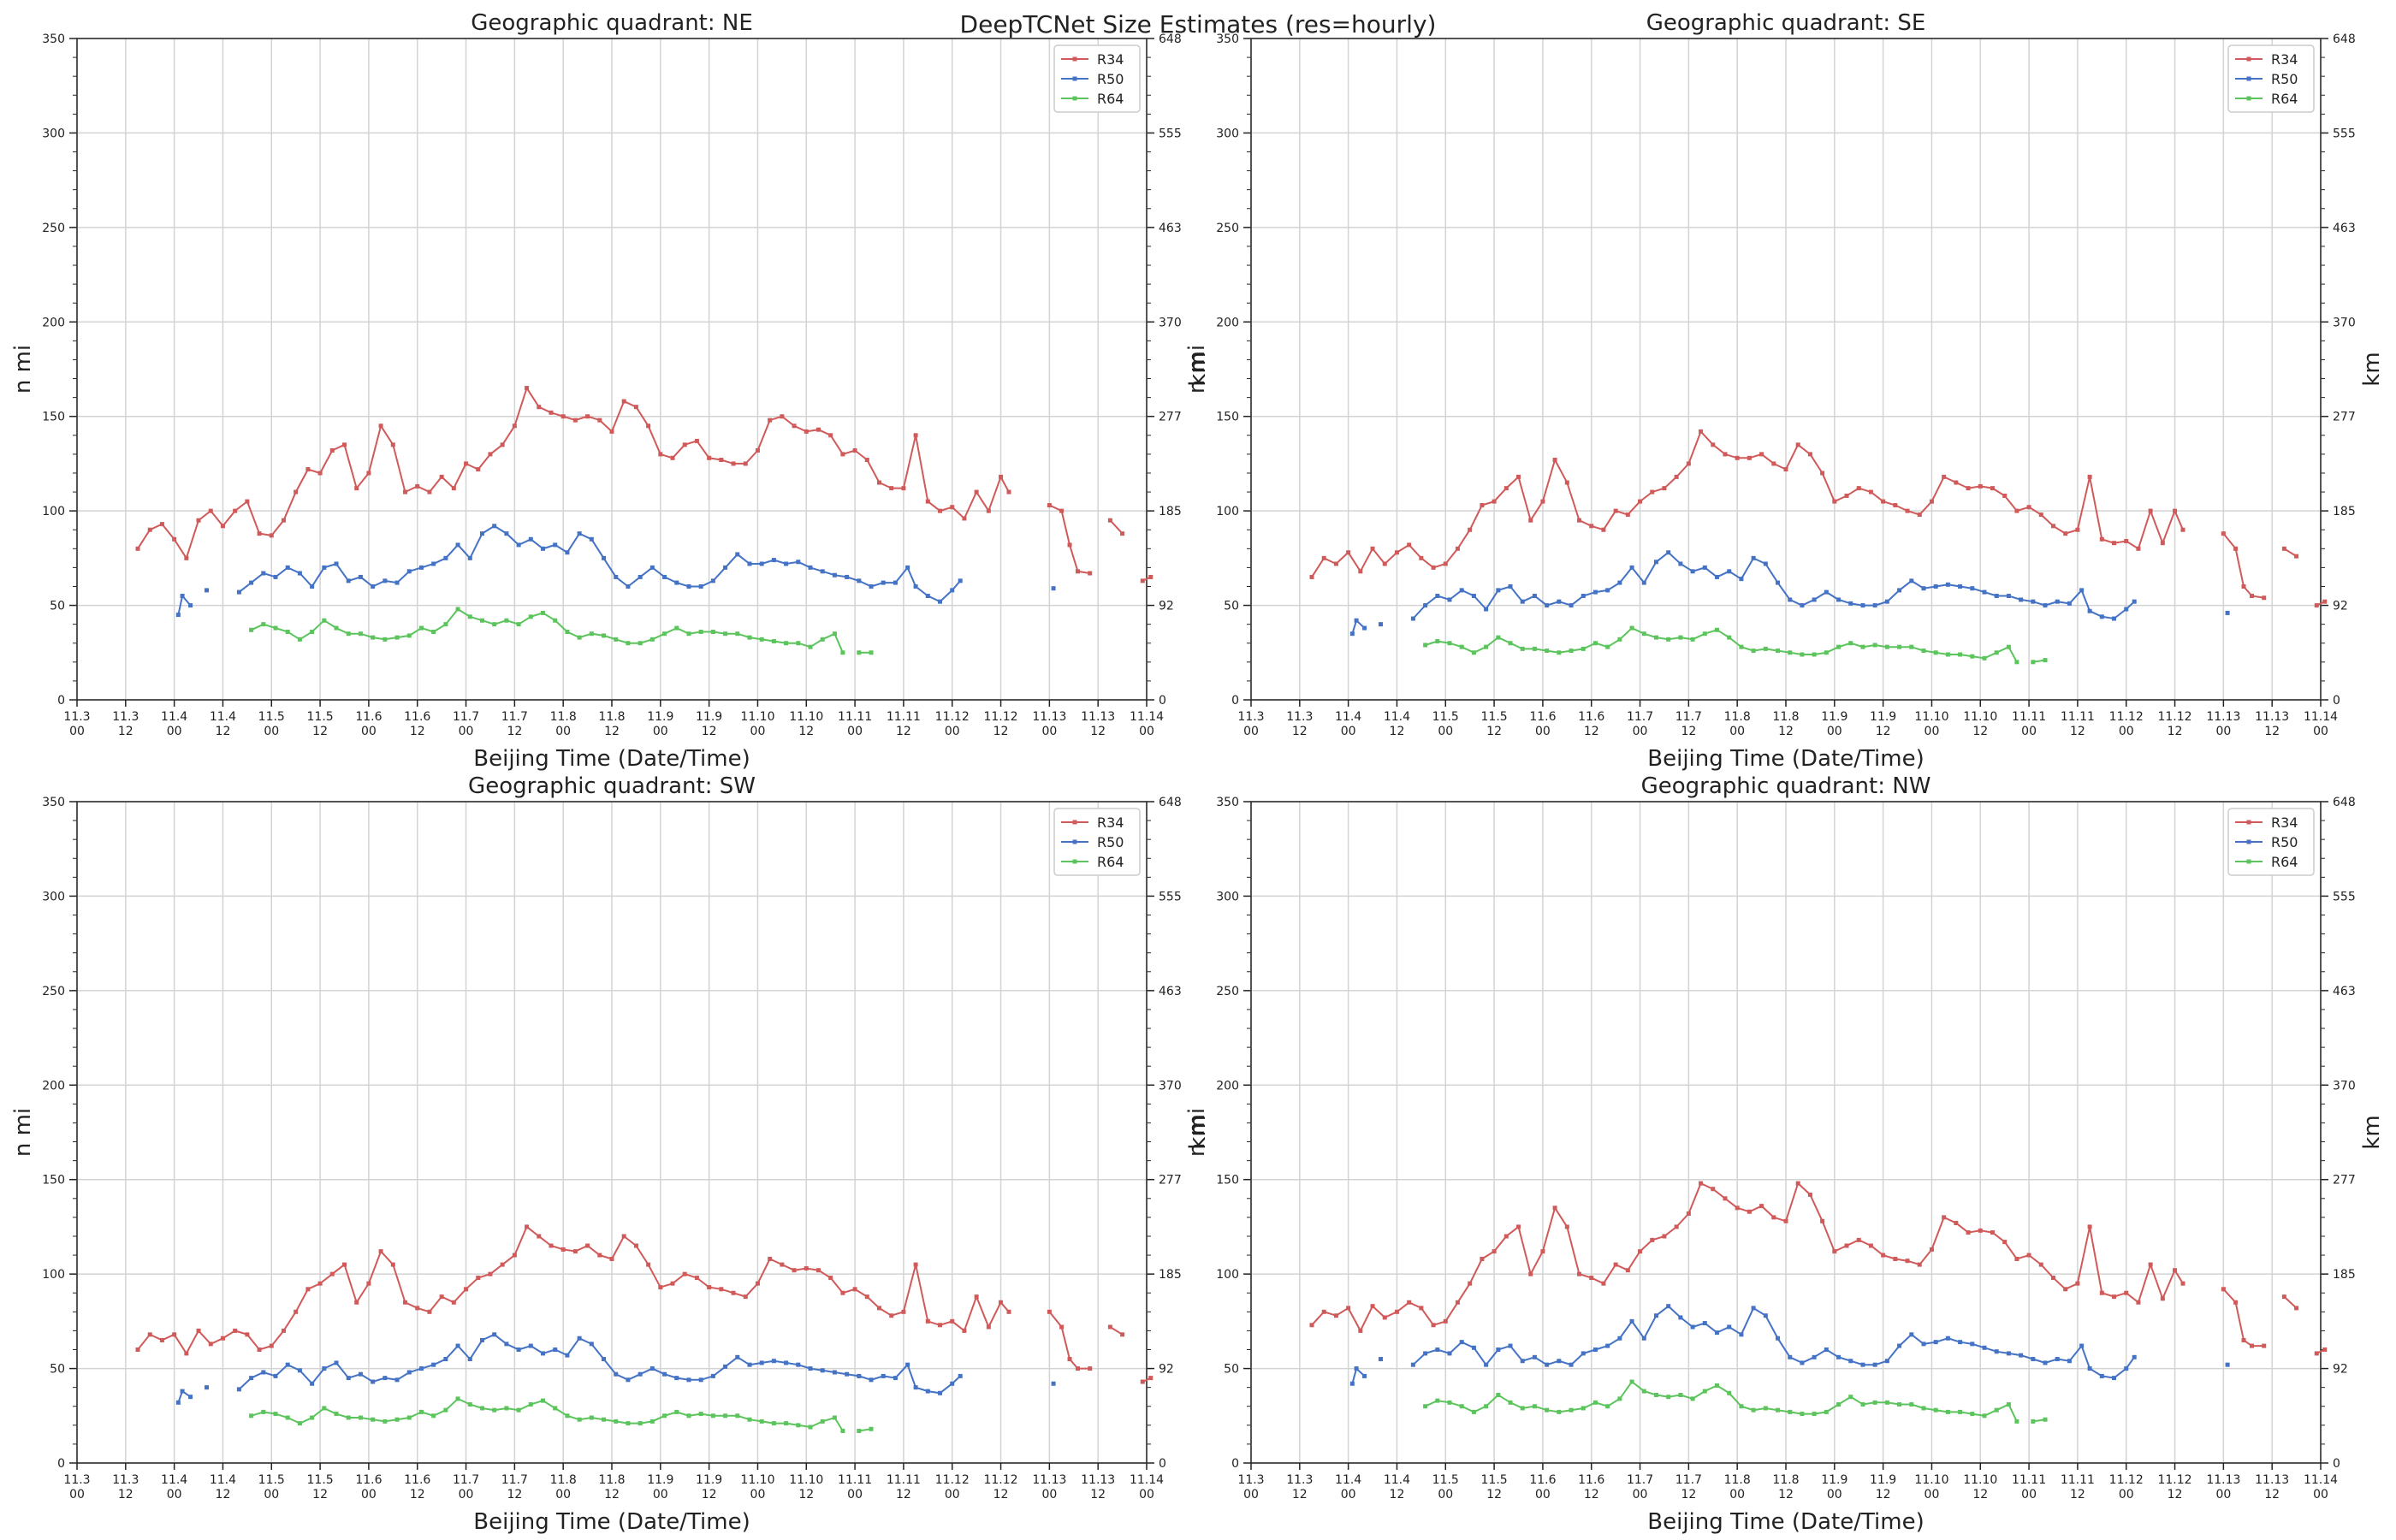 The image size is (2396, 1540). What do you see at coordinates (1231, 1370) in the screenshot?
I see `y-tick-label: 50` at bounding box center [1231, 1370].